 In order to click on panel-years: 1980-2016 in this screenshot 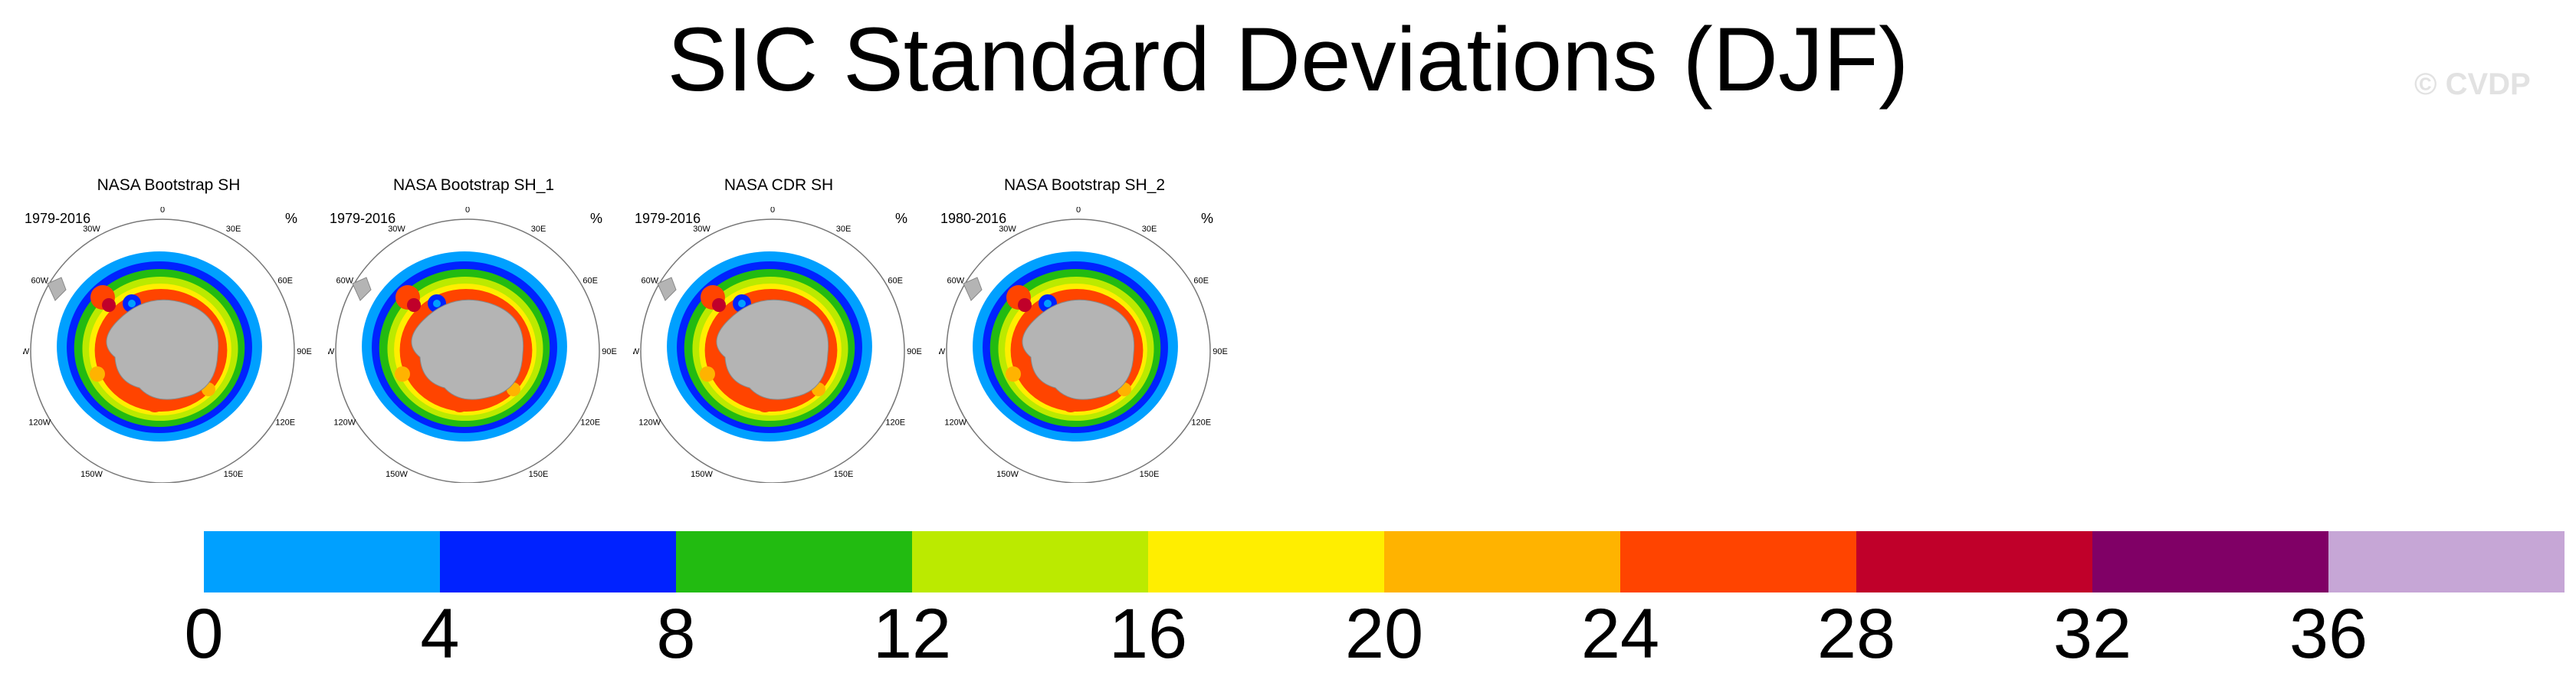, I will do `click(973, 219)`.